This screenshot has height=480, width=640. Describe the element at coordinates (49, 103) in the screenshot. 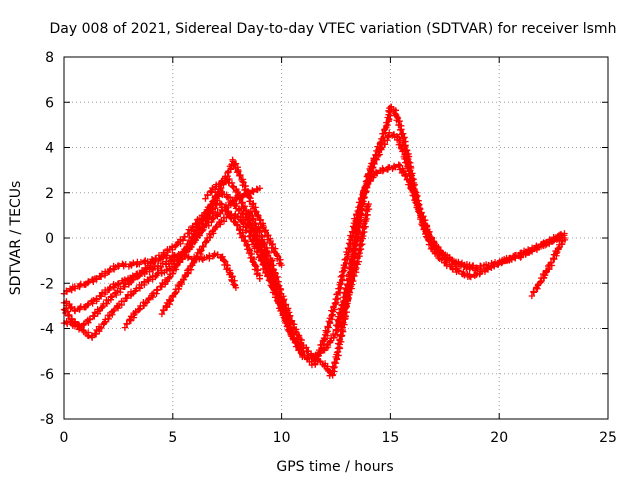

I see `y-tick-label: 6` at that location.